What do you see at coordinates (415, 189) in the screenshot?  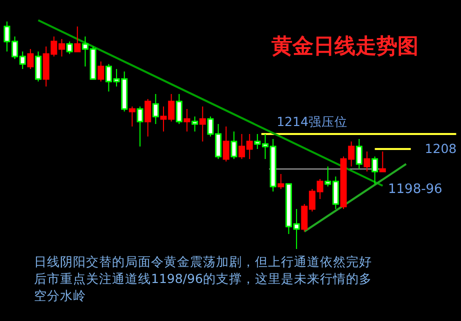 I see `annotation: 1198-96` at bounding box center [415, 189].